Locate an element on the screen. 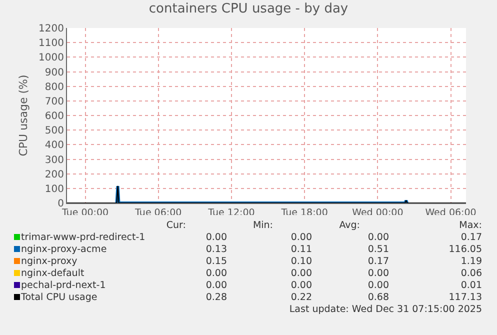 The height and width of the screenshot is (335, 497). text: 0.51 is located at coordinates (378, 250).